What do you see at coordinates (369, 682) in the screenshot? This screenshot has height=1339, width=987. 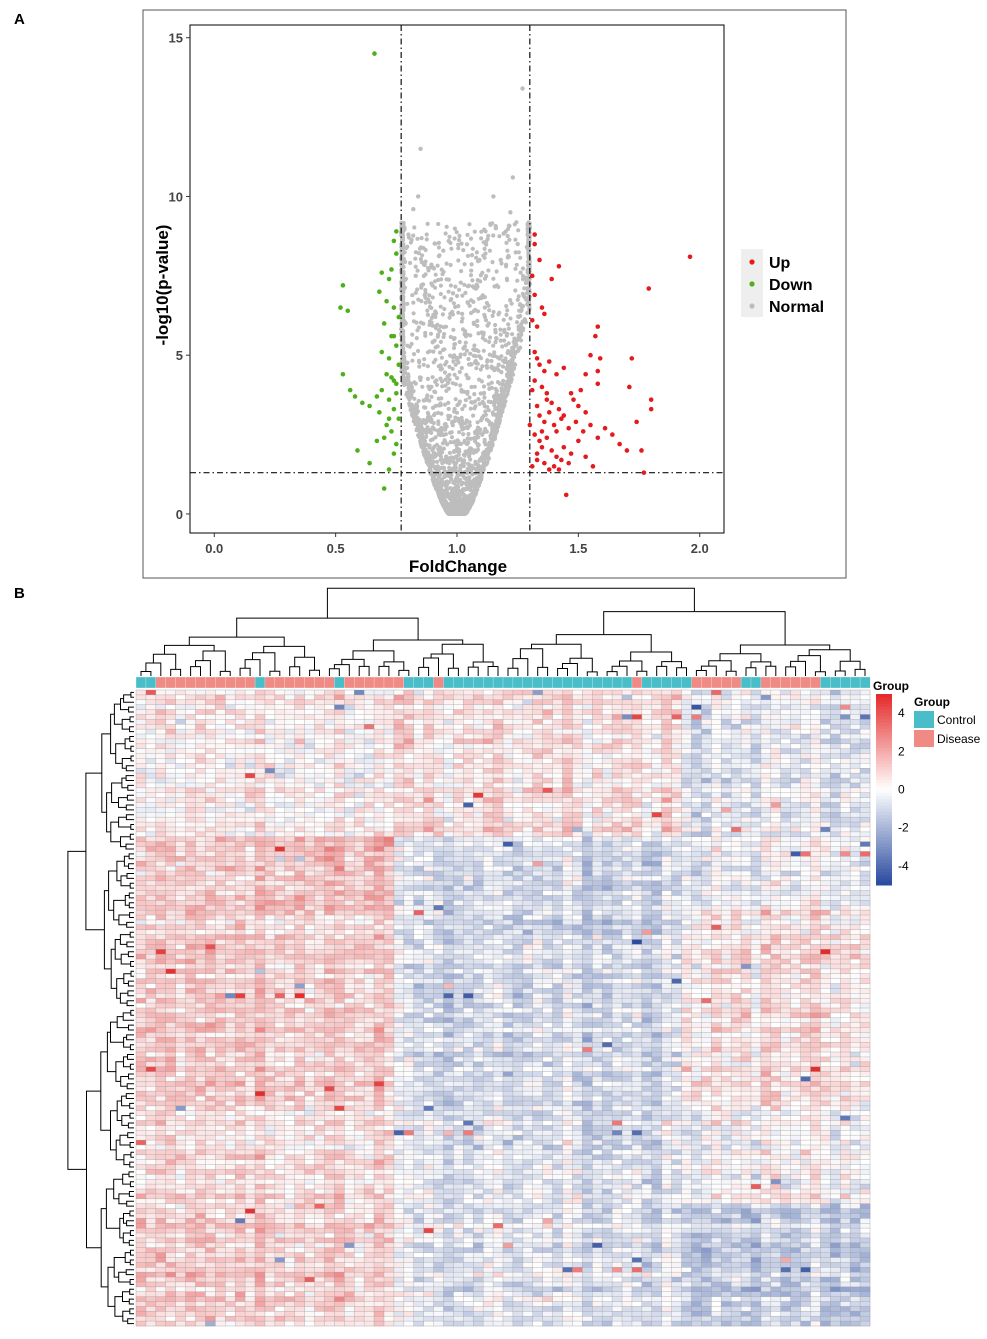 I see `annotation-cell-disease` at bounding box center [369, 682].